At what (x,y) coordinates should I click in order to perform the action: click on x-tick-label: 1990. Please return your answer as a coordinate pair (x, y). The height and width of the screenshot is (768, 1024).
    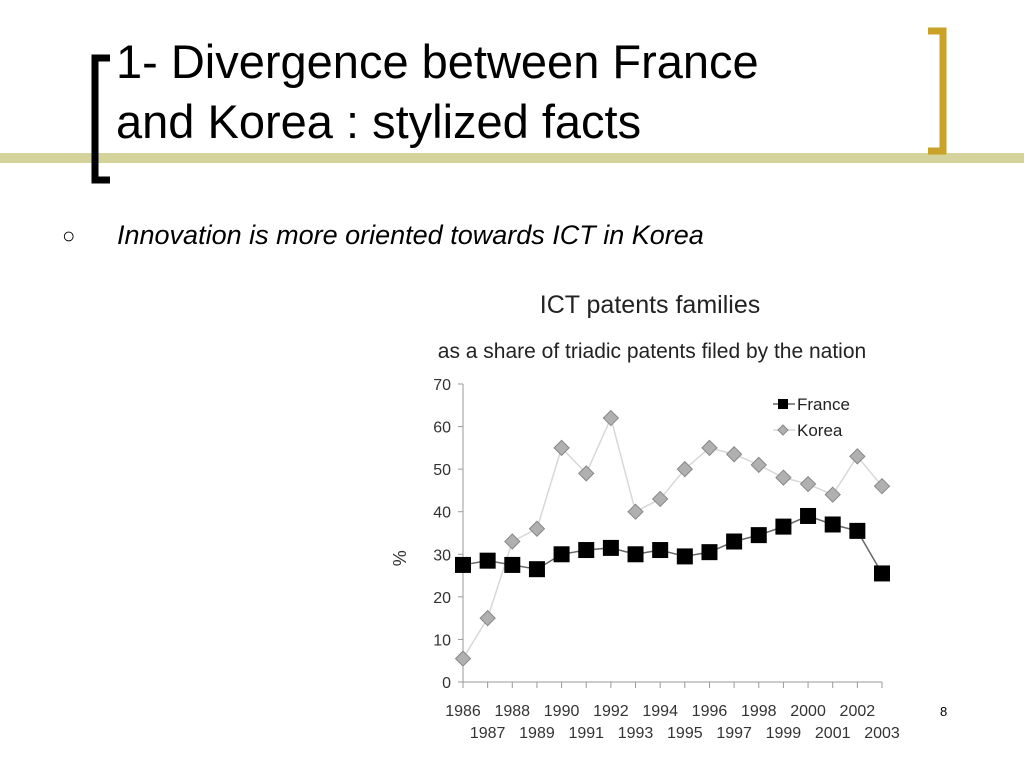
    Looking at the image, I should click on (562, 711).